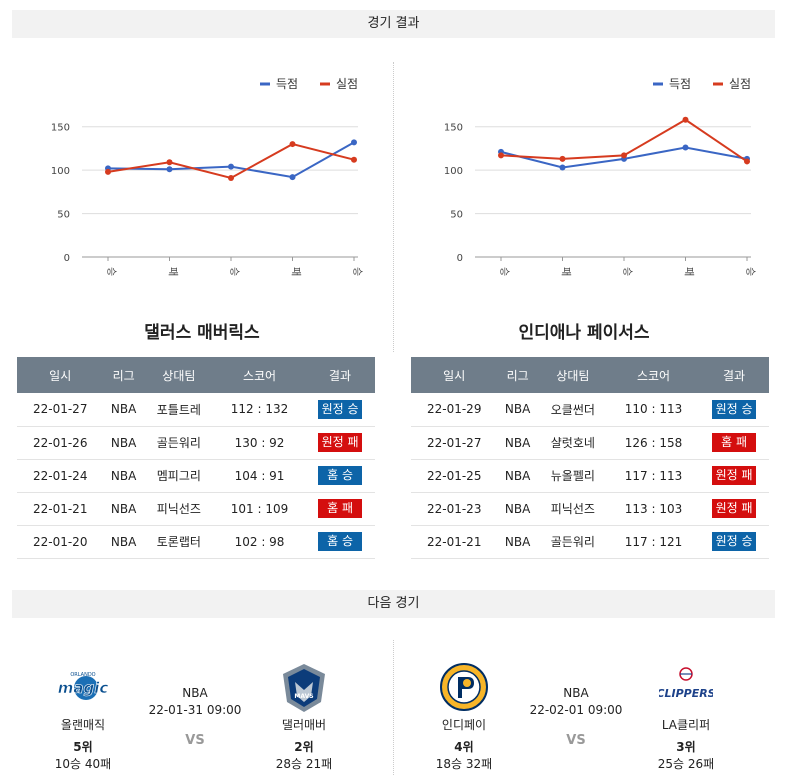 The width and height of the screenshot is (786, 784). Describe the element at coordinates (340, 375) in the screenshot. I see `column-header-result: 결과` at that location.